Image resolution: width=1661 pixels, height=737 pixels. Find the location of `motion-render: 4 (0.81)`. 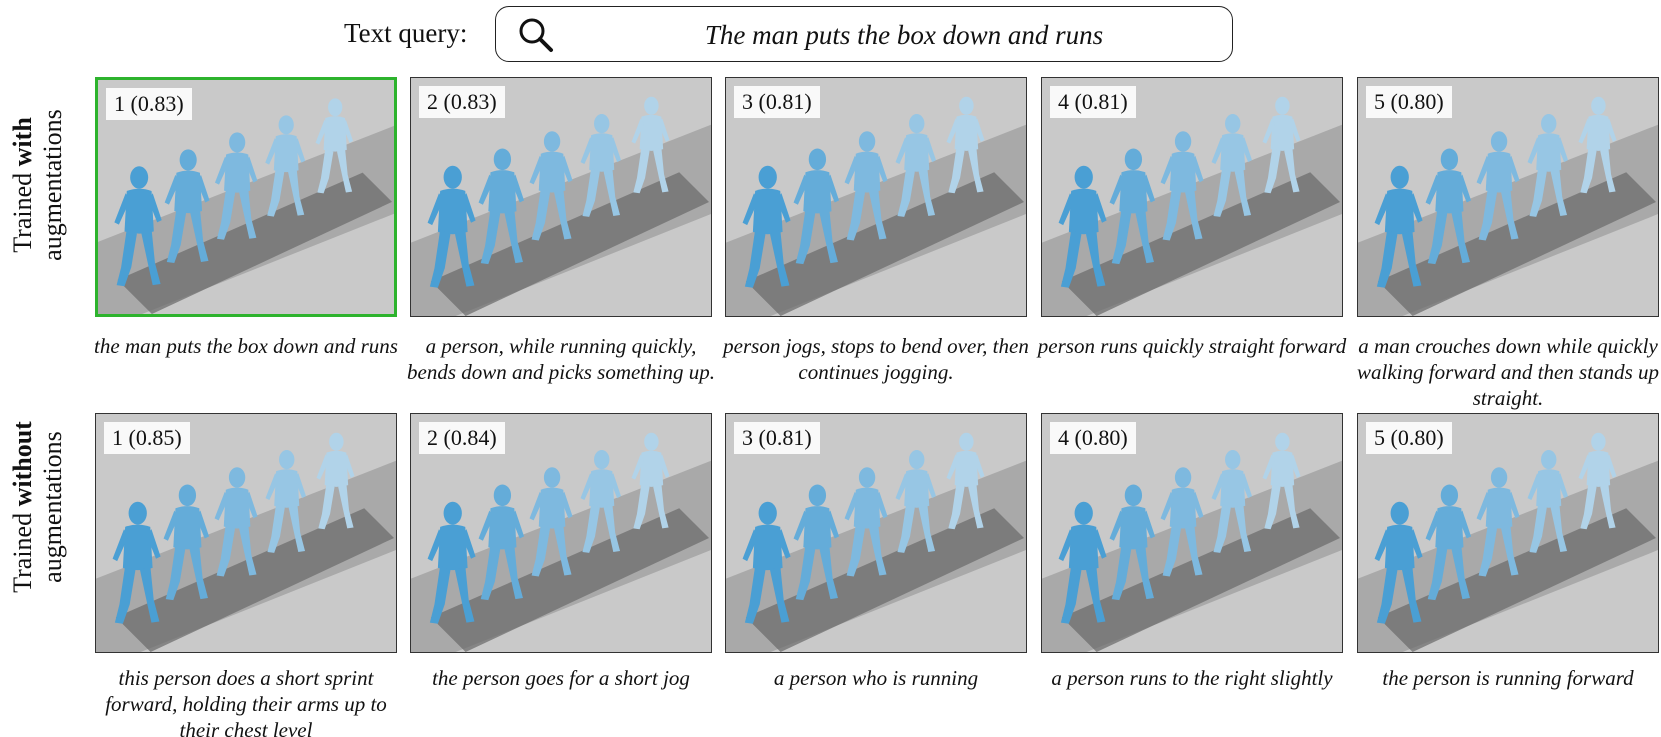

motion-render: 4 (0.81) is located at coordinates (1192, 197).